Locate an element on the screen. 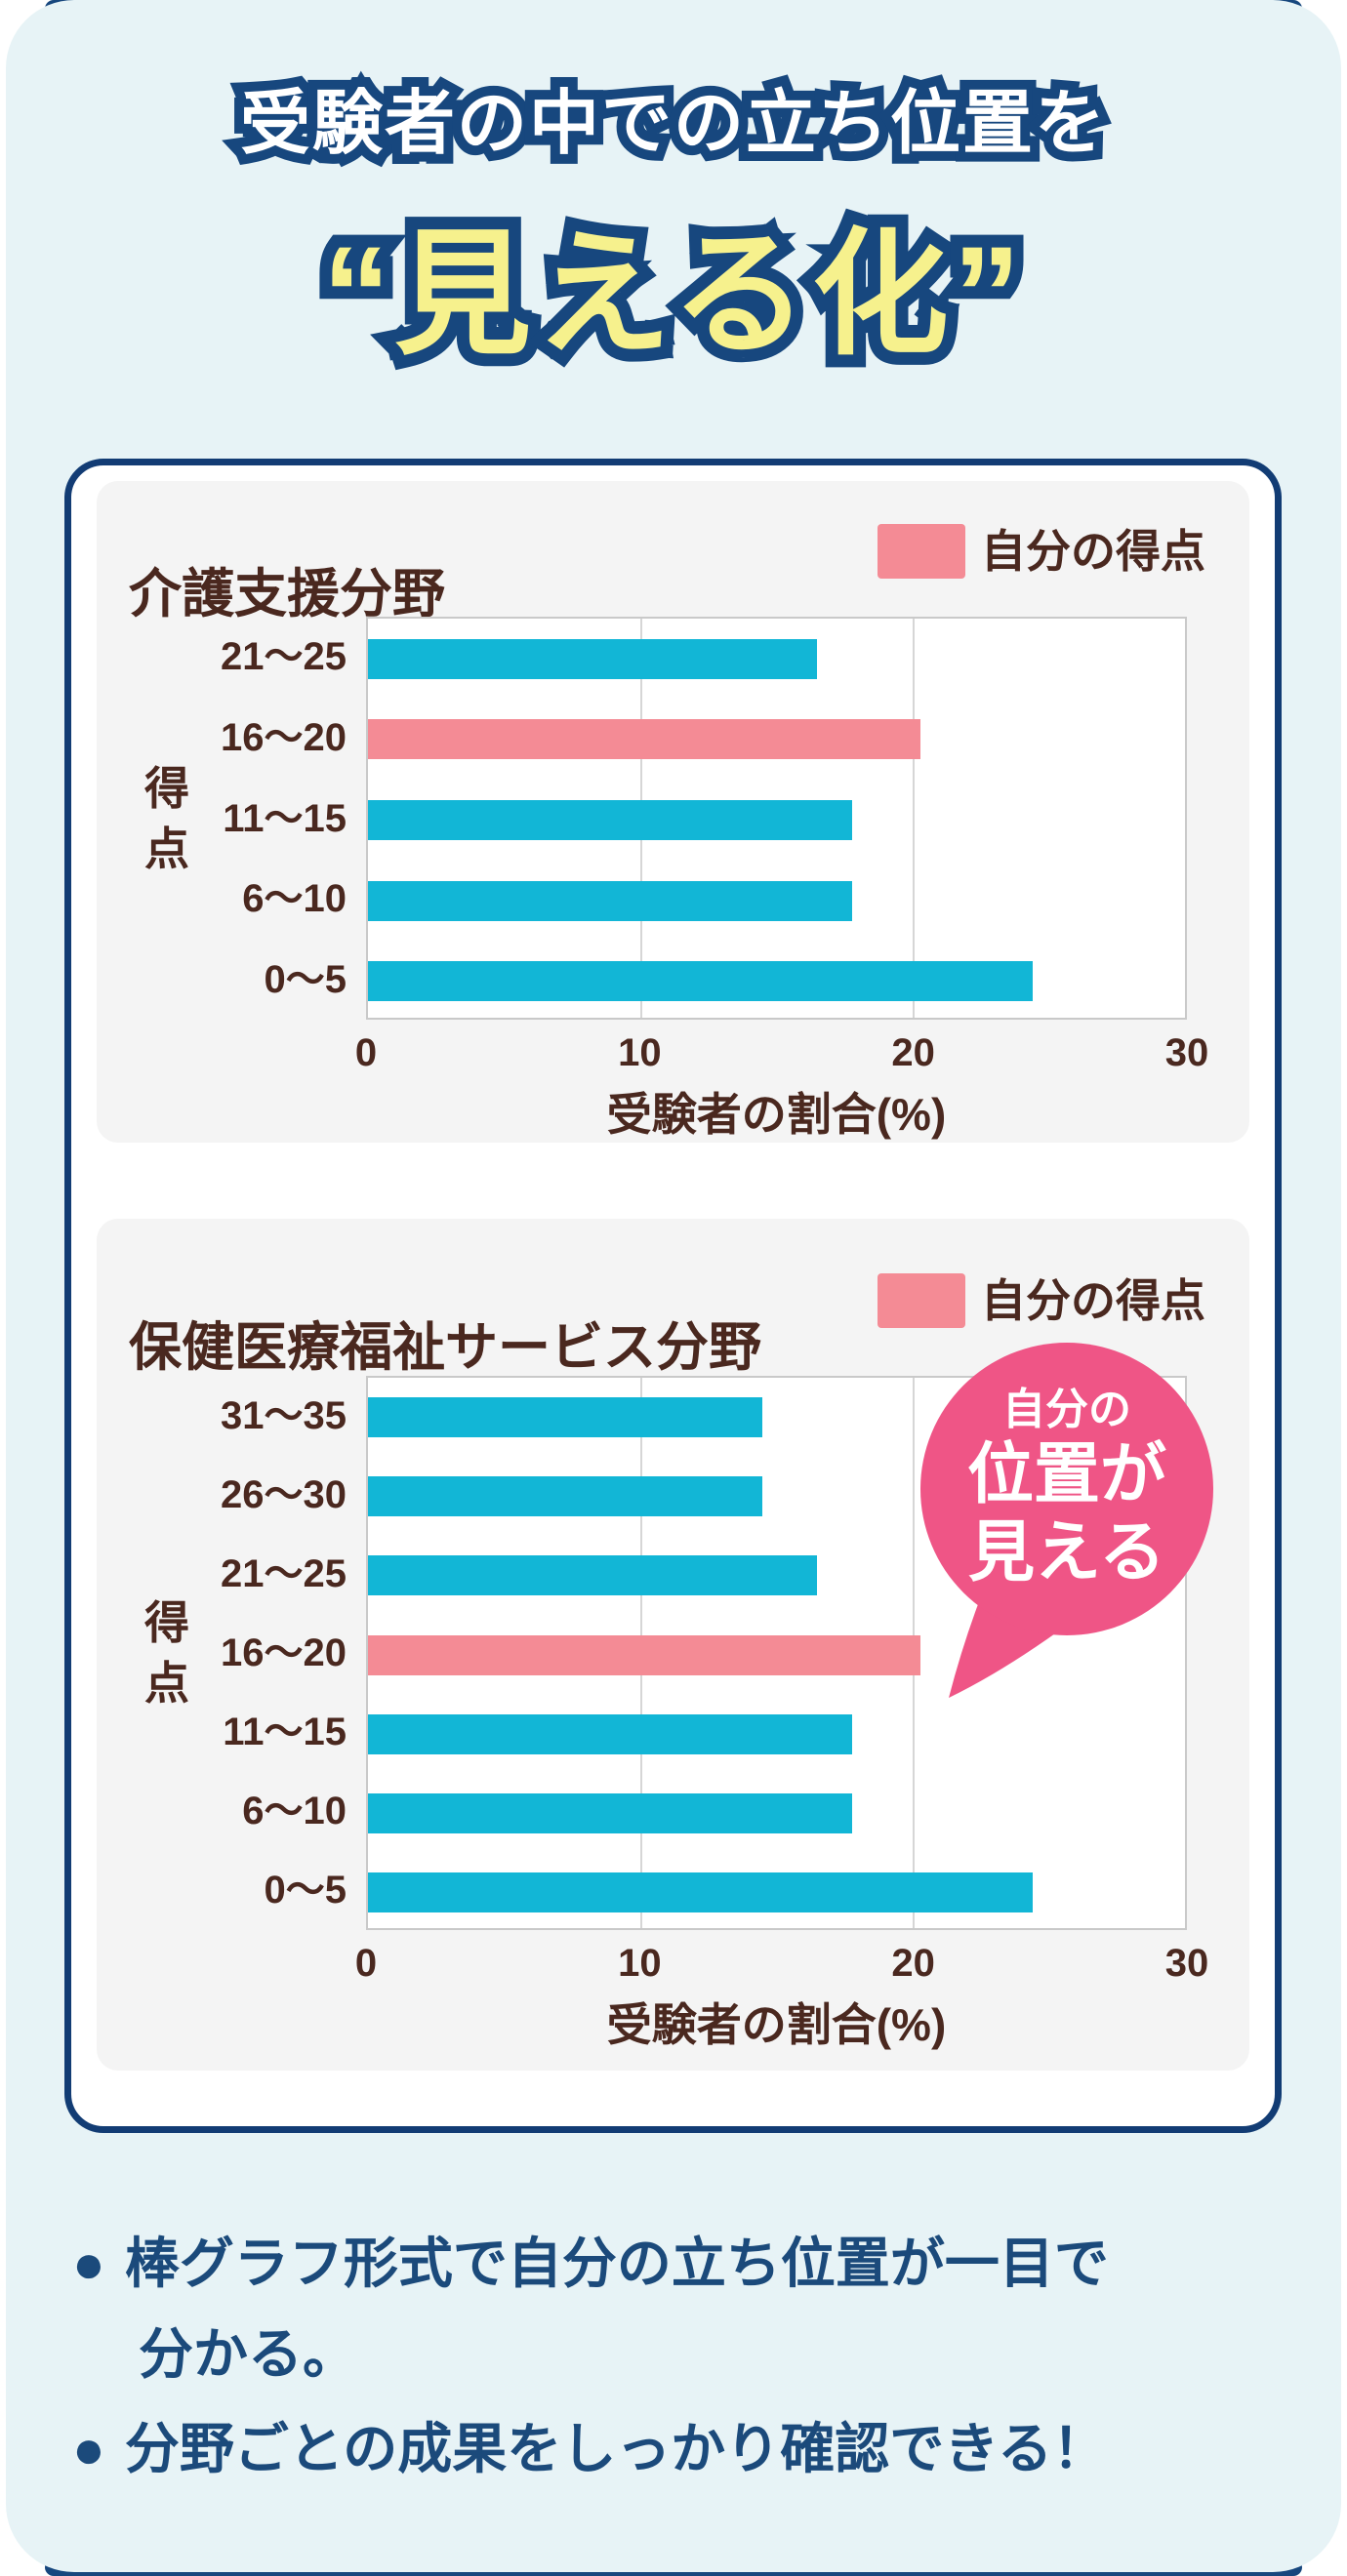 This screenshot has width=1347, height=2576. note-line: 分かる。 is located at coordinates (248, 2354).